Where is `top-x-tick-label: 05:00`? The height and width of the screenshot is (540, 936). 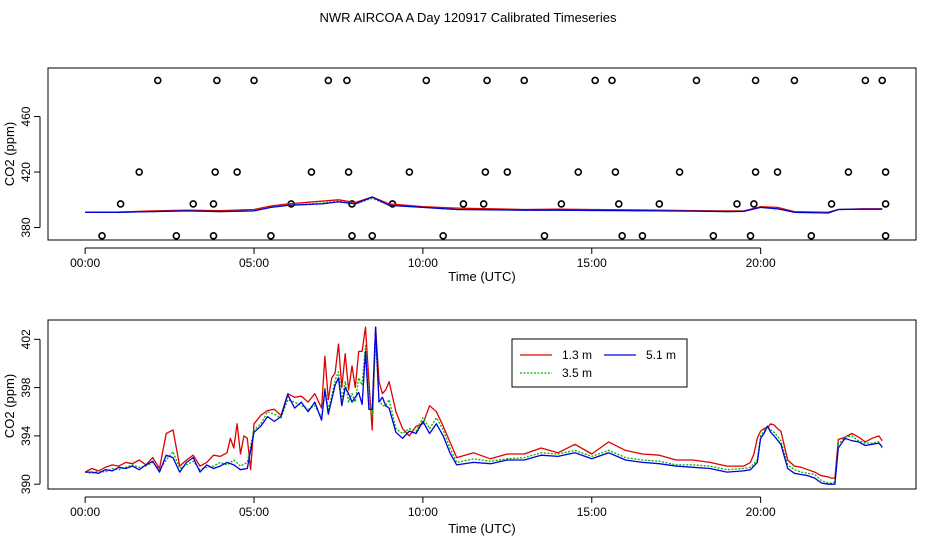
top-x-tick-label: 05:00 is located at coordinates (254, 263).